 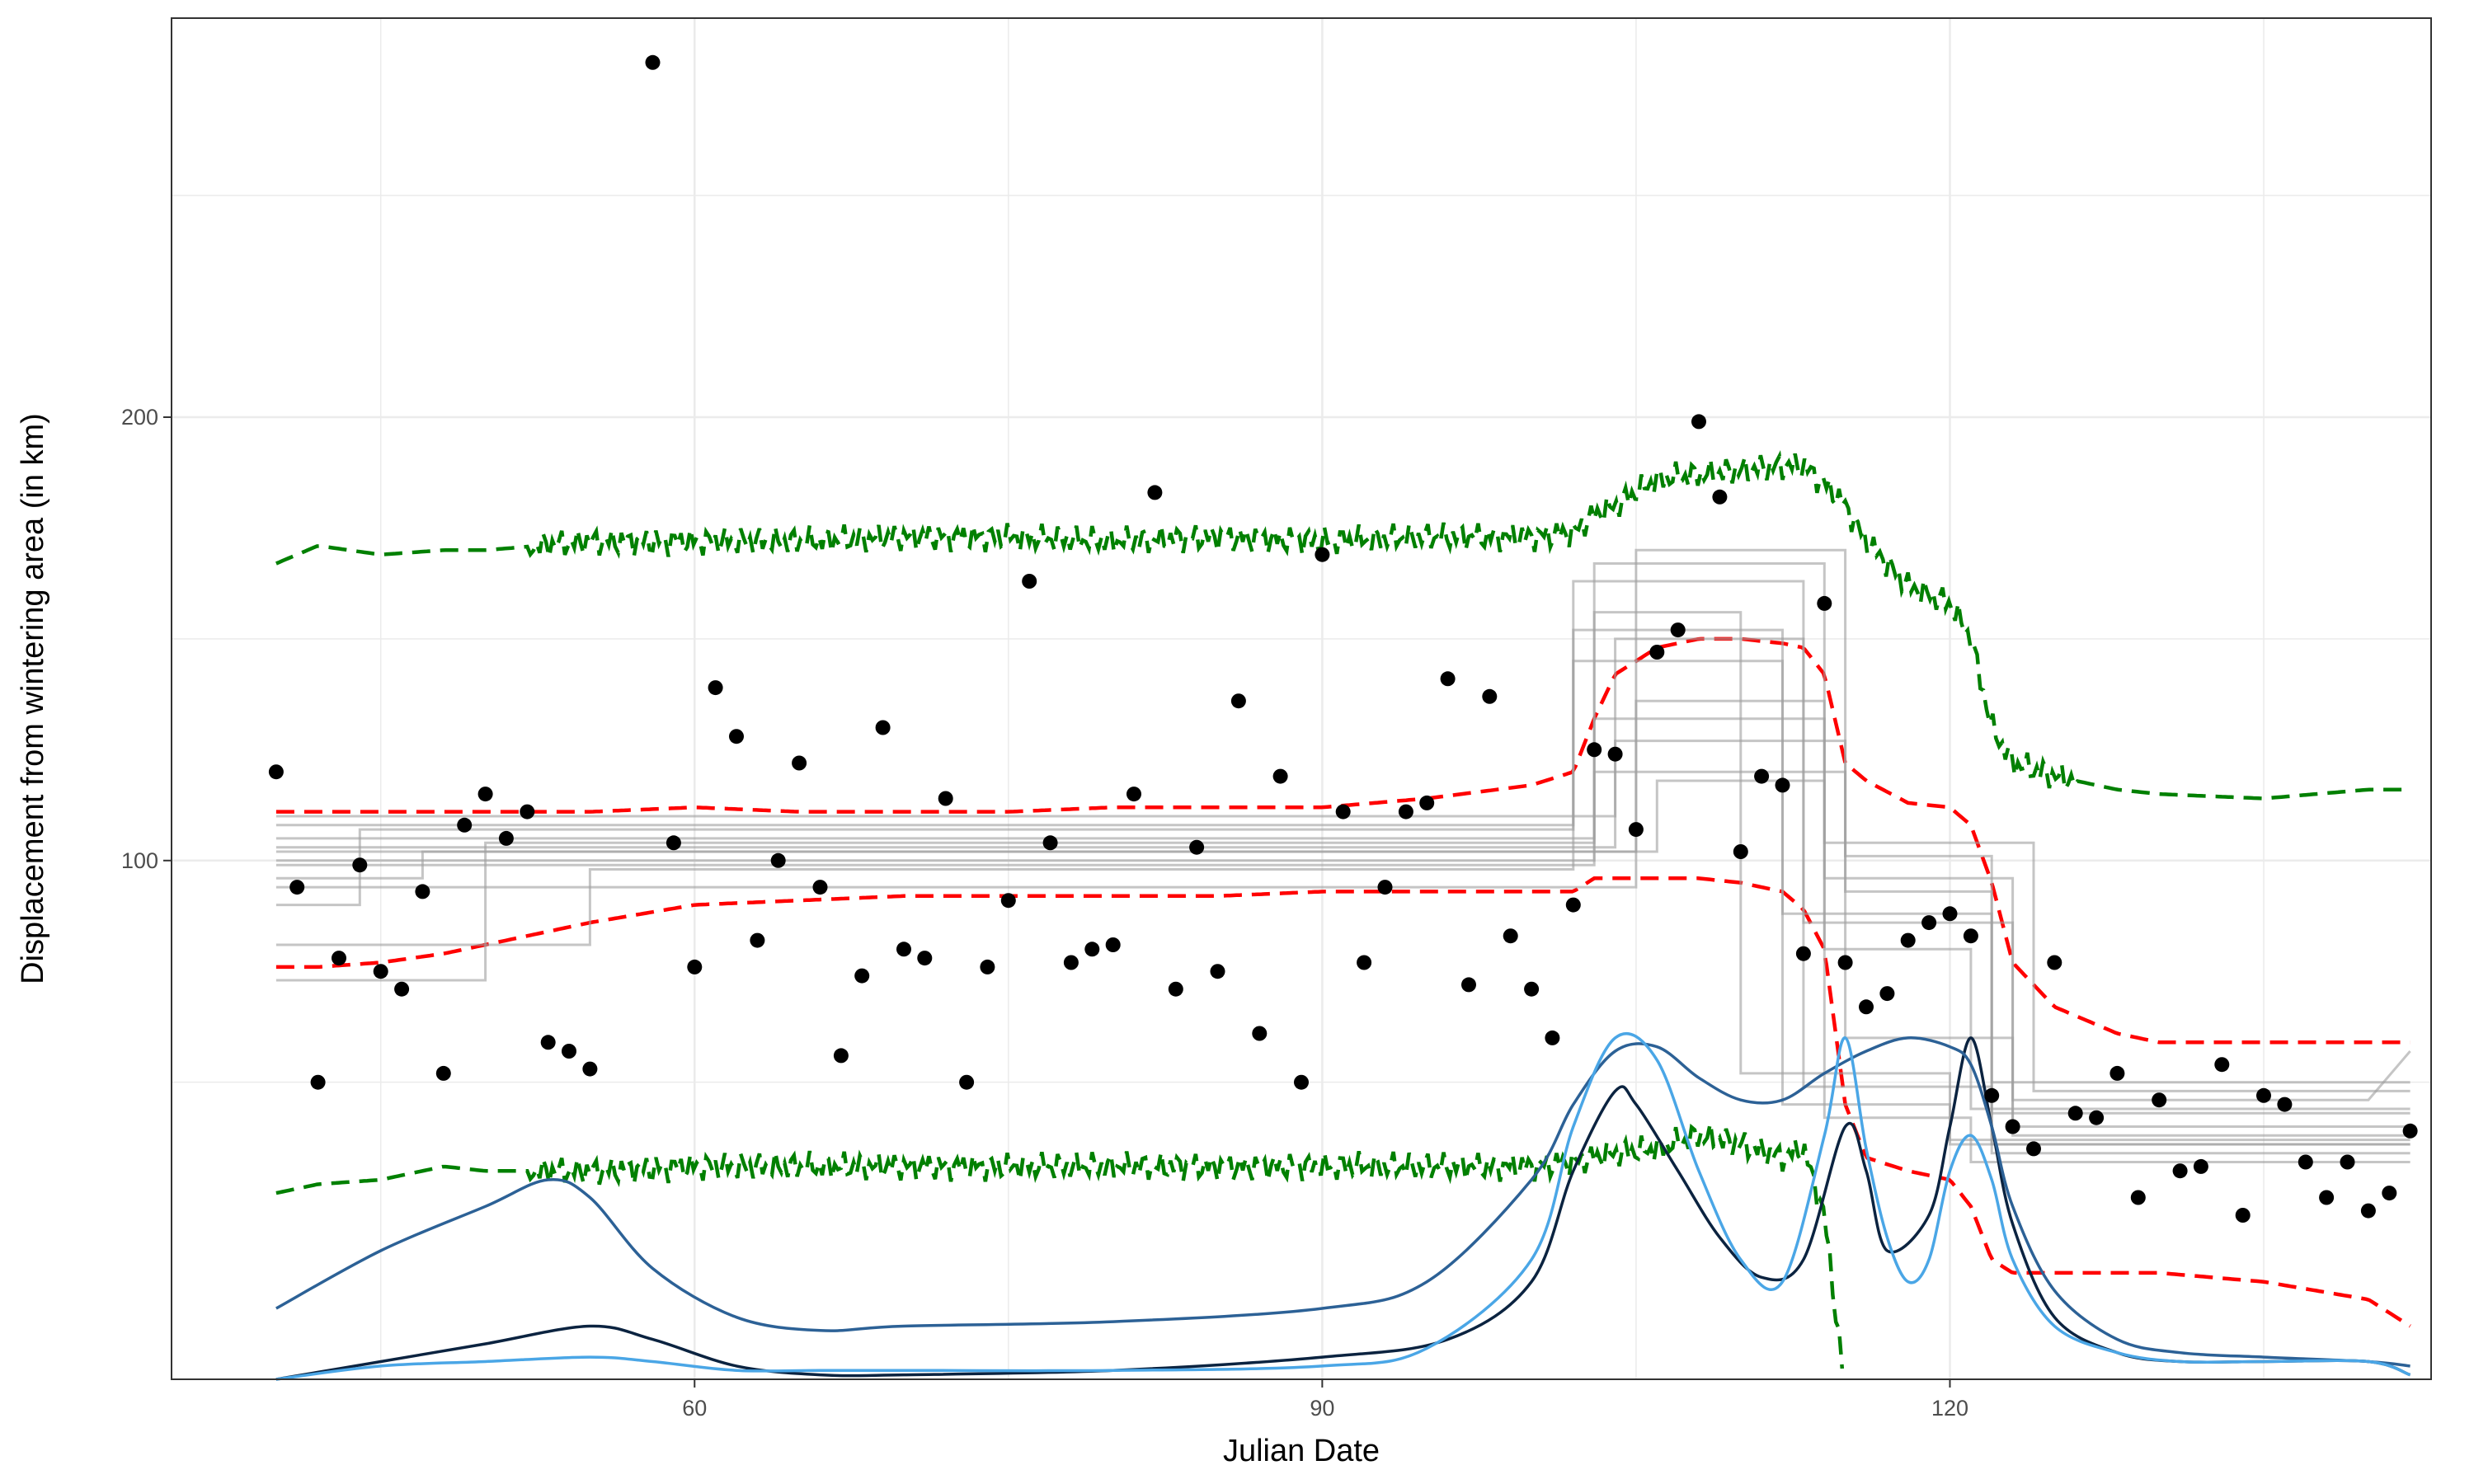 I want to click on x-tick-label: 60, so click(x=694, y=1408).